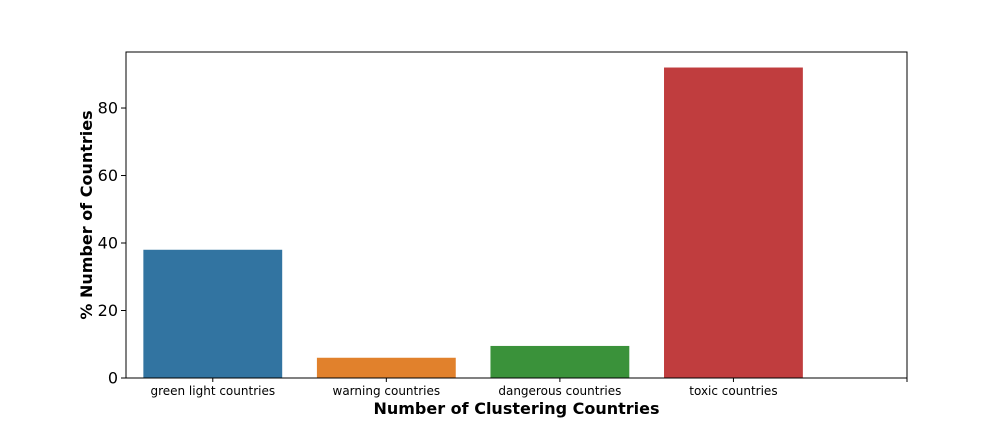  I want to click on x-tick-label-green-light-countries: green light countries, so click(212, 391).